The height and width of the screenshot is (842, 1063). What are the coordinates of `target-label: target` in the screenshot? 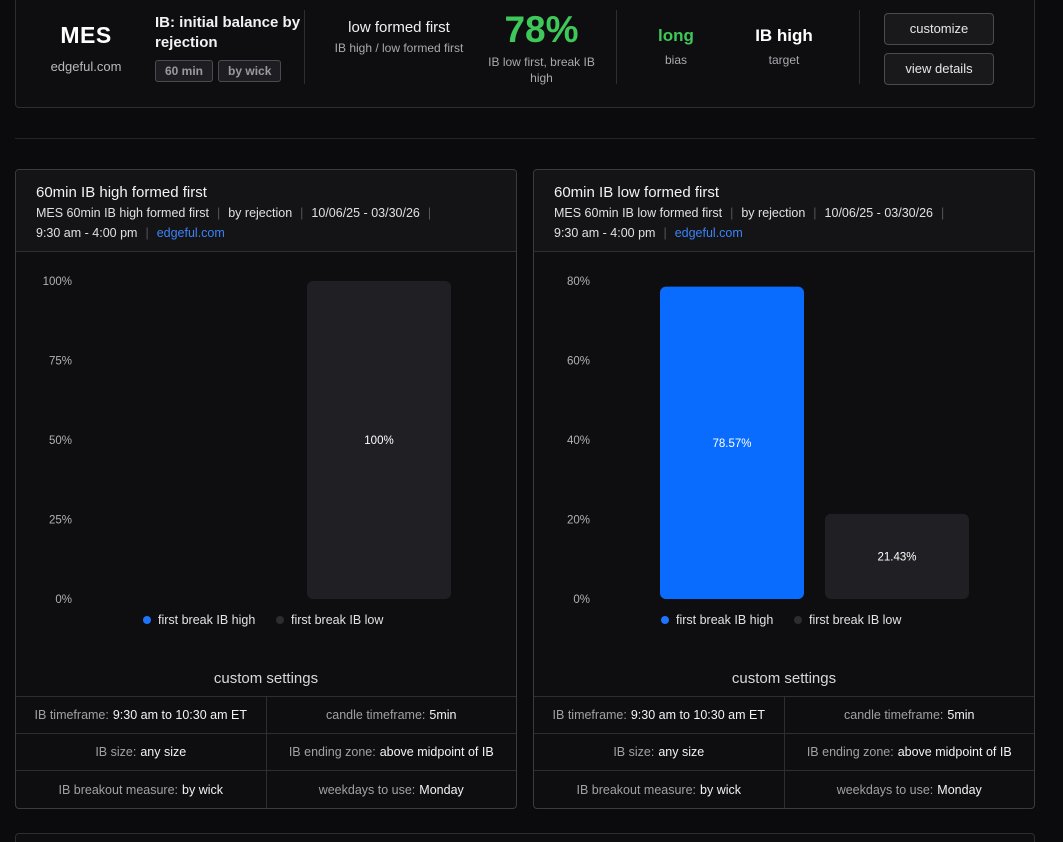 It's located at (784, 60).